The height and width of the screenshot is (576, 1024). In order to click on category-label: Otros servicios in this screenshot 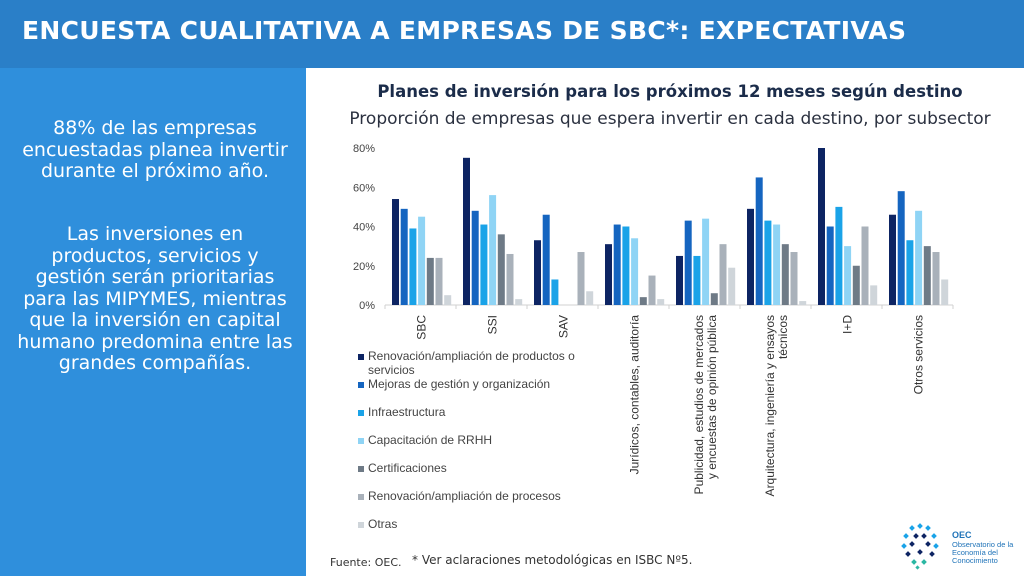, I will do `click(919, 354)`.